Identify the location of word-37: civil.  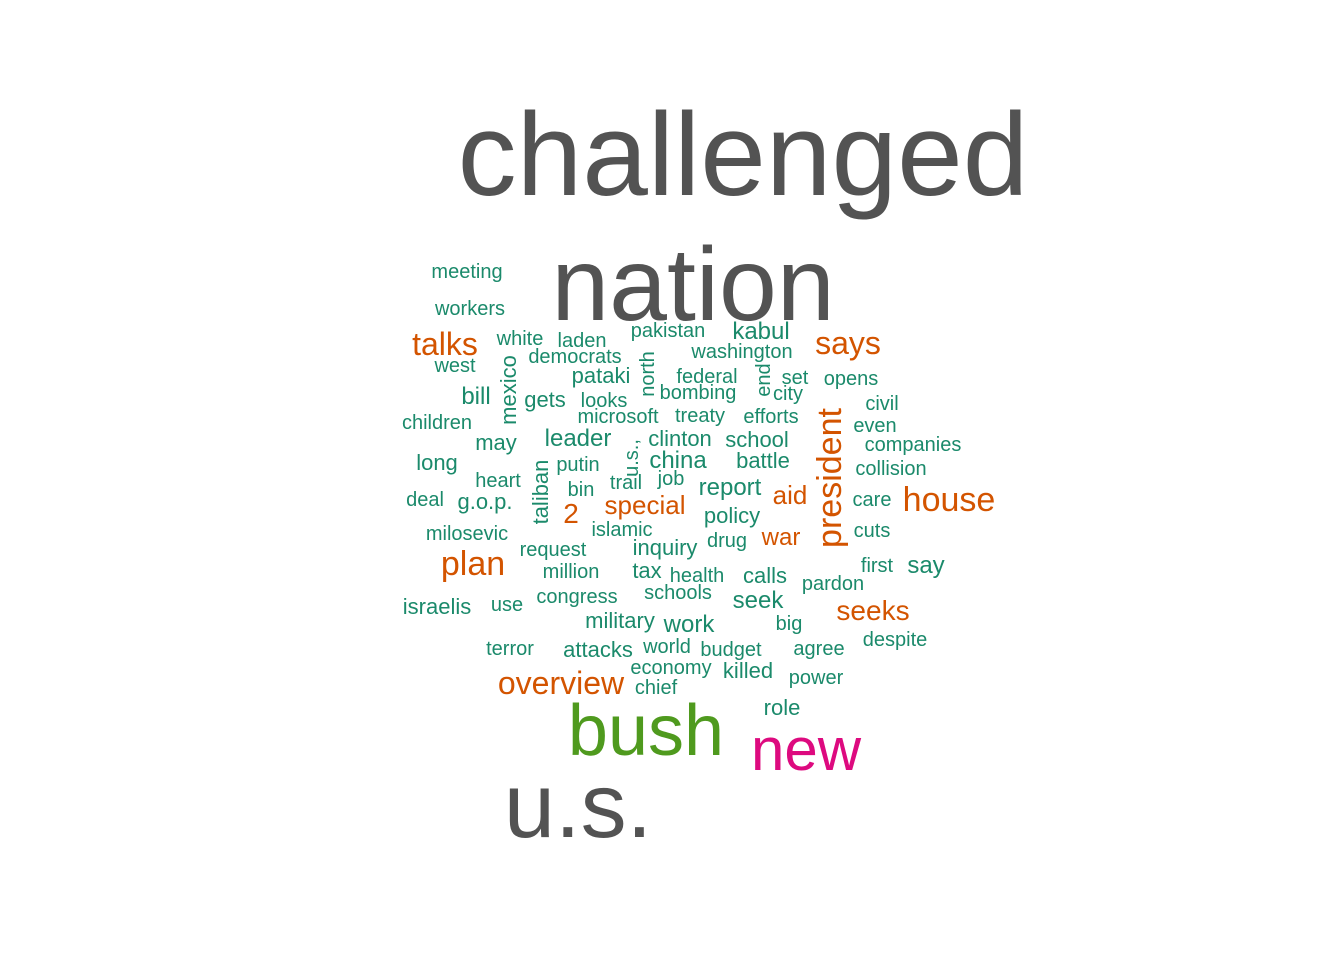
(882, 404).